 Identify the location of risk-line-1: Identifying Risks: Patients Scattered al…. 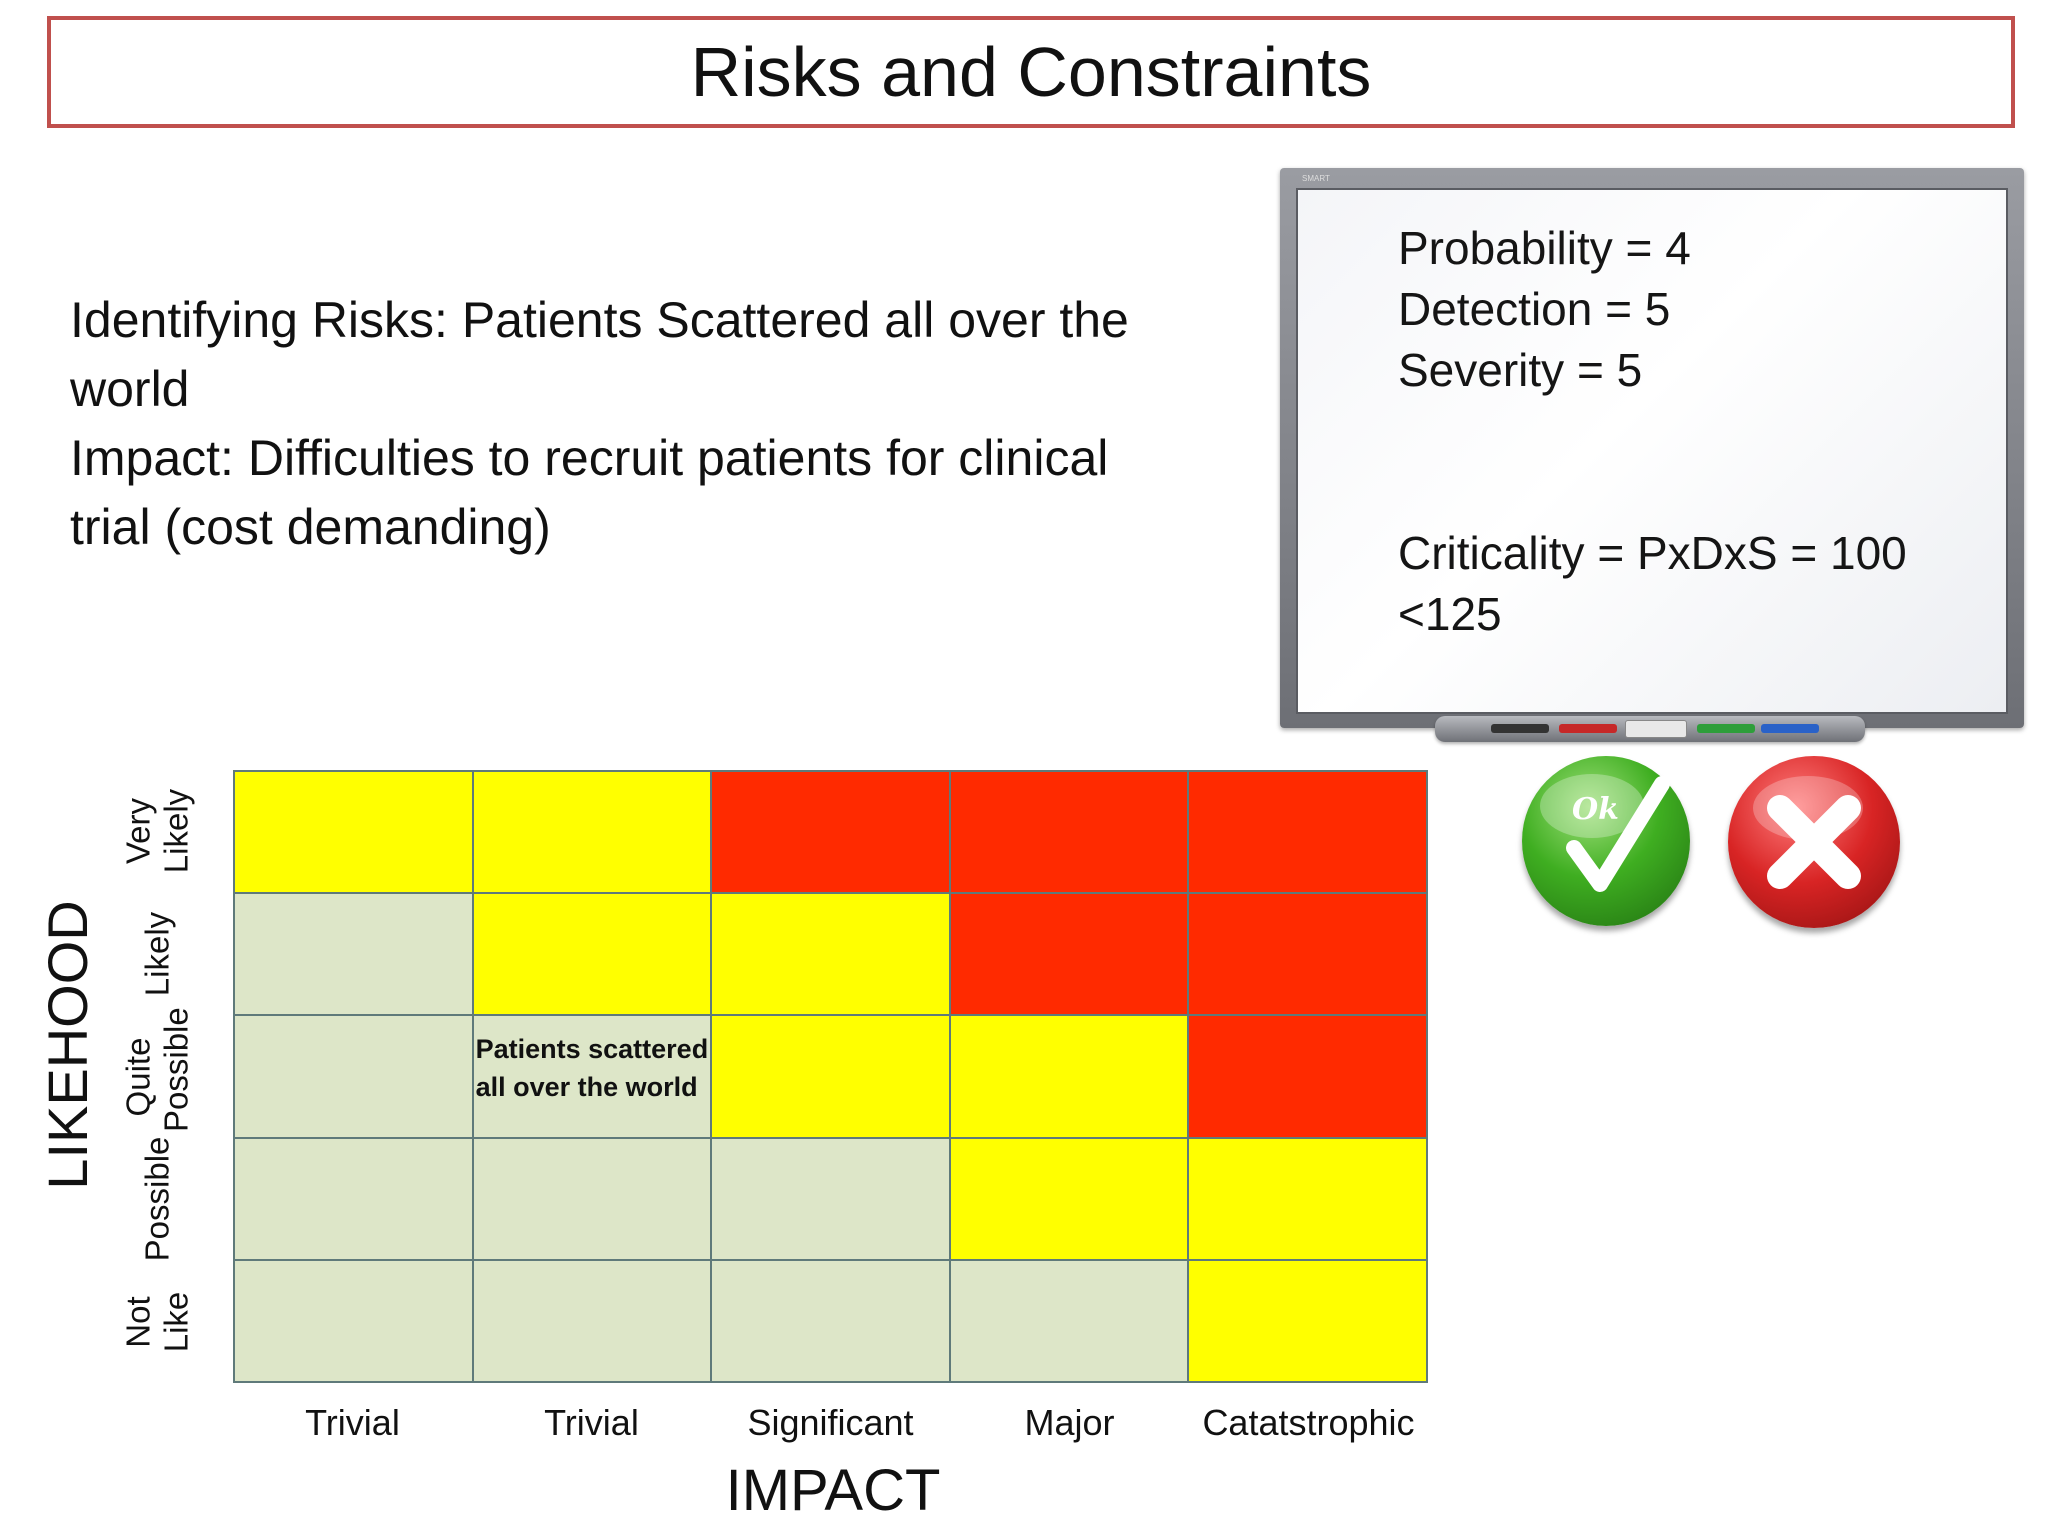
(599, 320).